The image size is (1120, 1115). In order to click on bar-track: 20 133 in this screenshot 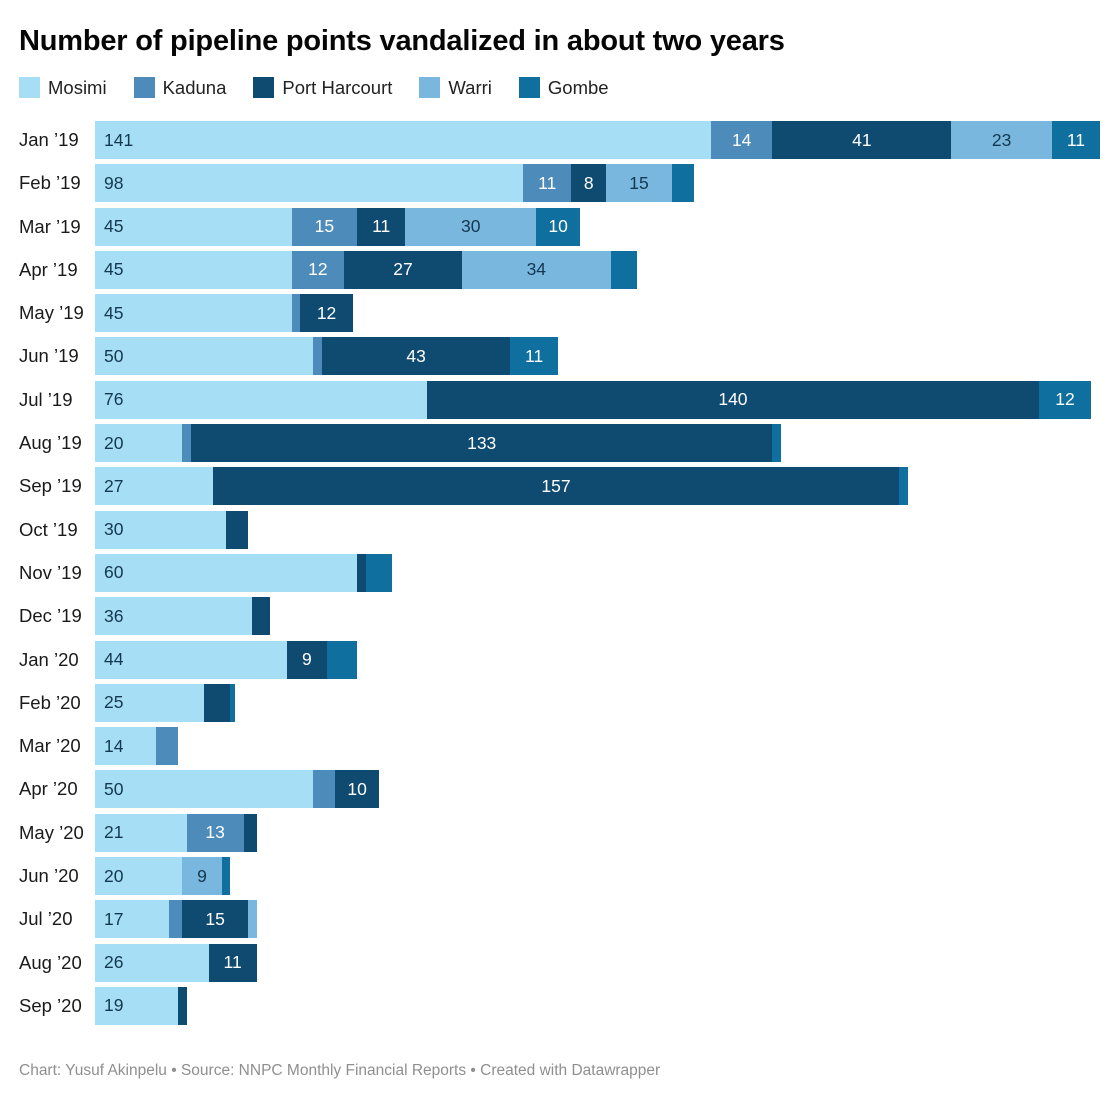, I will do `click(597, 443)`.